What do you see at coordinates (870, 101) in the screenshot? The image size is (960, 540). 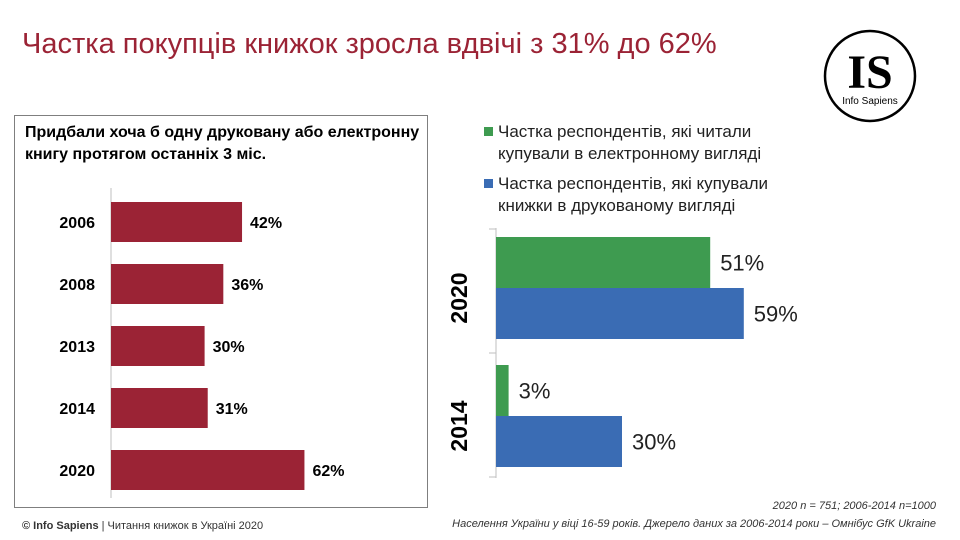 I see `logo-caption: Info Sapiens` at bounding box center [870, 101].